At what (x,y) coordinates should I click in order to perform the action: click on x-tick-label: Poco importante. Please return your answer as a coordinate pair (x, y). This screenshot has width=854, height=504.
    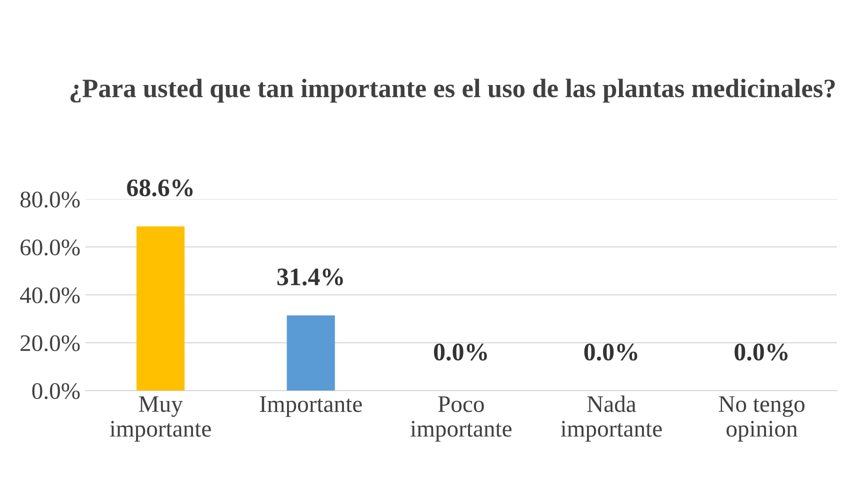
    Looking at the image, I should click on (461, 419).